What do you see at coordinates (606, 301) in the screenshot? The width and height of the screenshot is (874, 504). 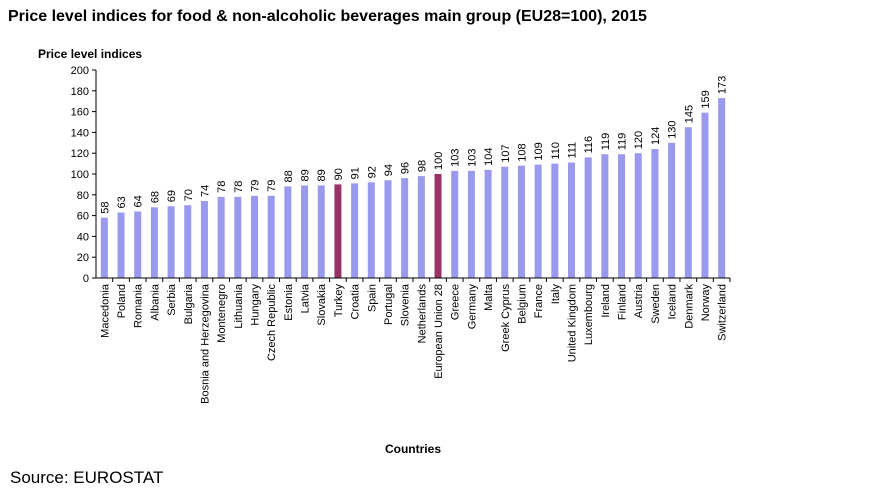 I see `x-tick-label: Ireland` at bounding box center [606, 301].